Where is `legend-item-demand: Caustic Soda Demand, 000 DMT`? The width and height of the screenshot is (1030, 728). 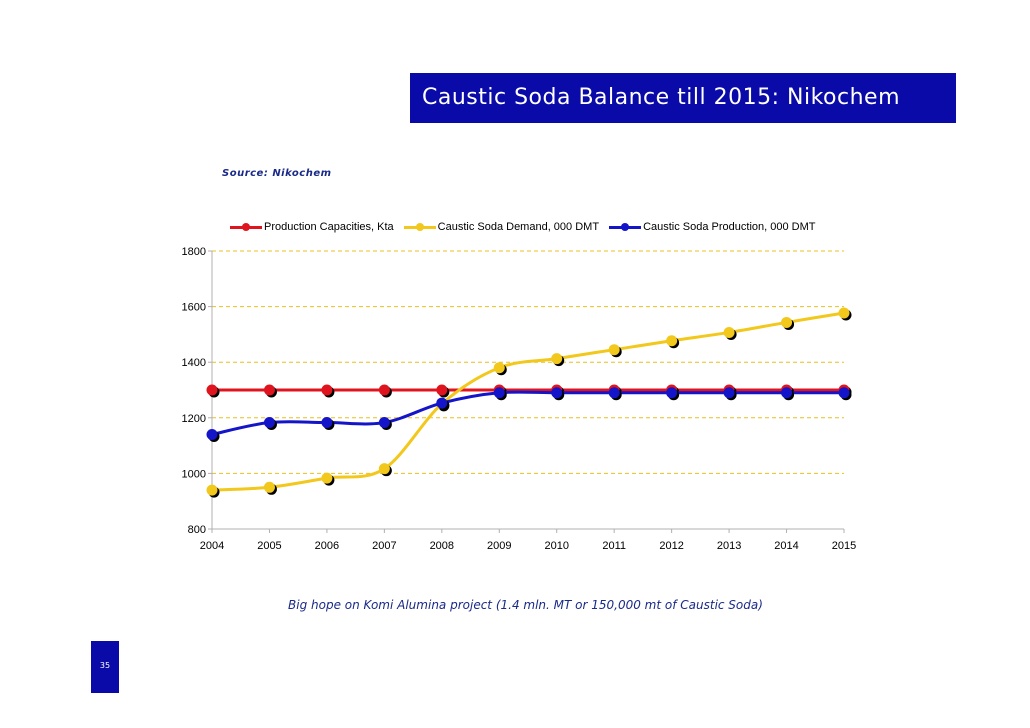 legend-item-demand: Caustic Soda Demand, 000 DMT is located at coordinates (501, 227).